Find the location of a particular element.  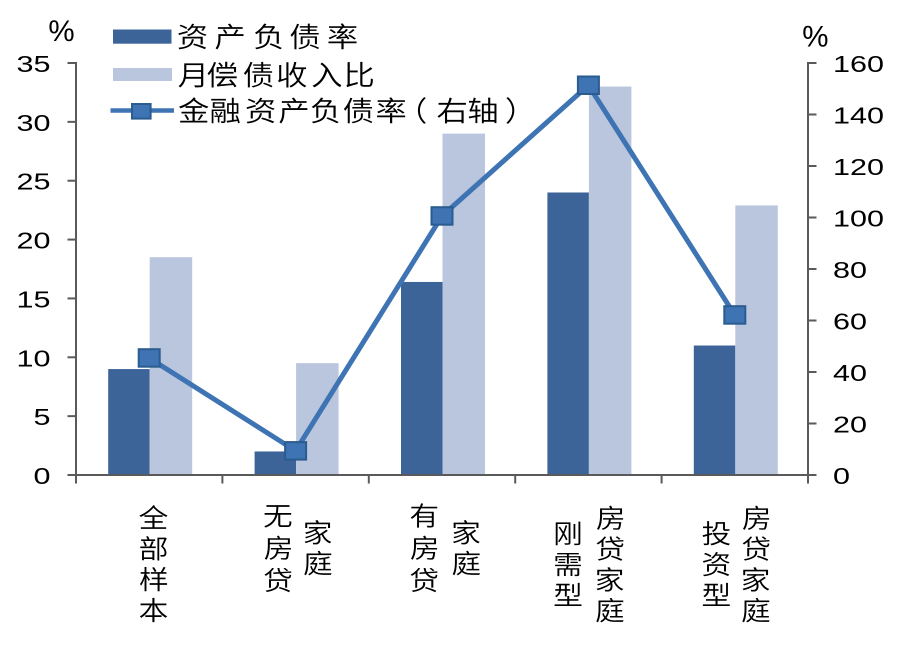

svg-text: 35 is located at coordinates (34, 63).